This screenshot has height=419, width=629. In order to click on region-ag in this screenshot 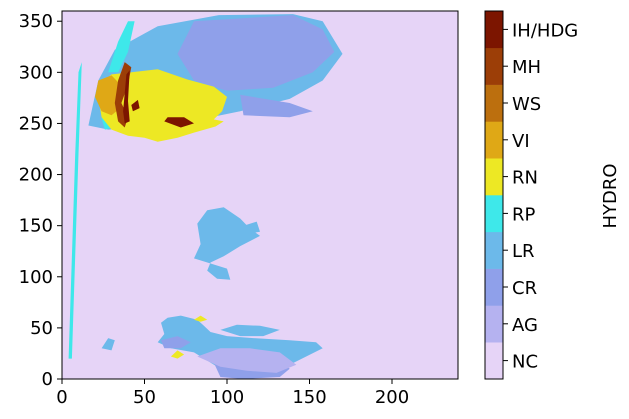, I will do `click(247, 360)`.